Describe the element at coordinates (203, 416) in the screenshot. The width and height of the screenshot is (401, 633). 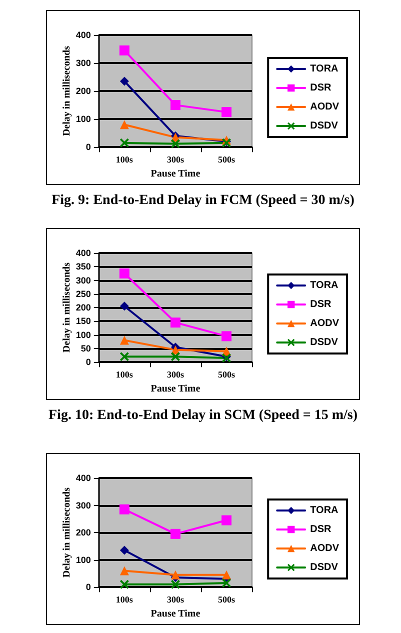
I see `caption: Fig. 10: End-to-End Delay in SCM (Speed = 15 m/s)` at that location.